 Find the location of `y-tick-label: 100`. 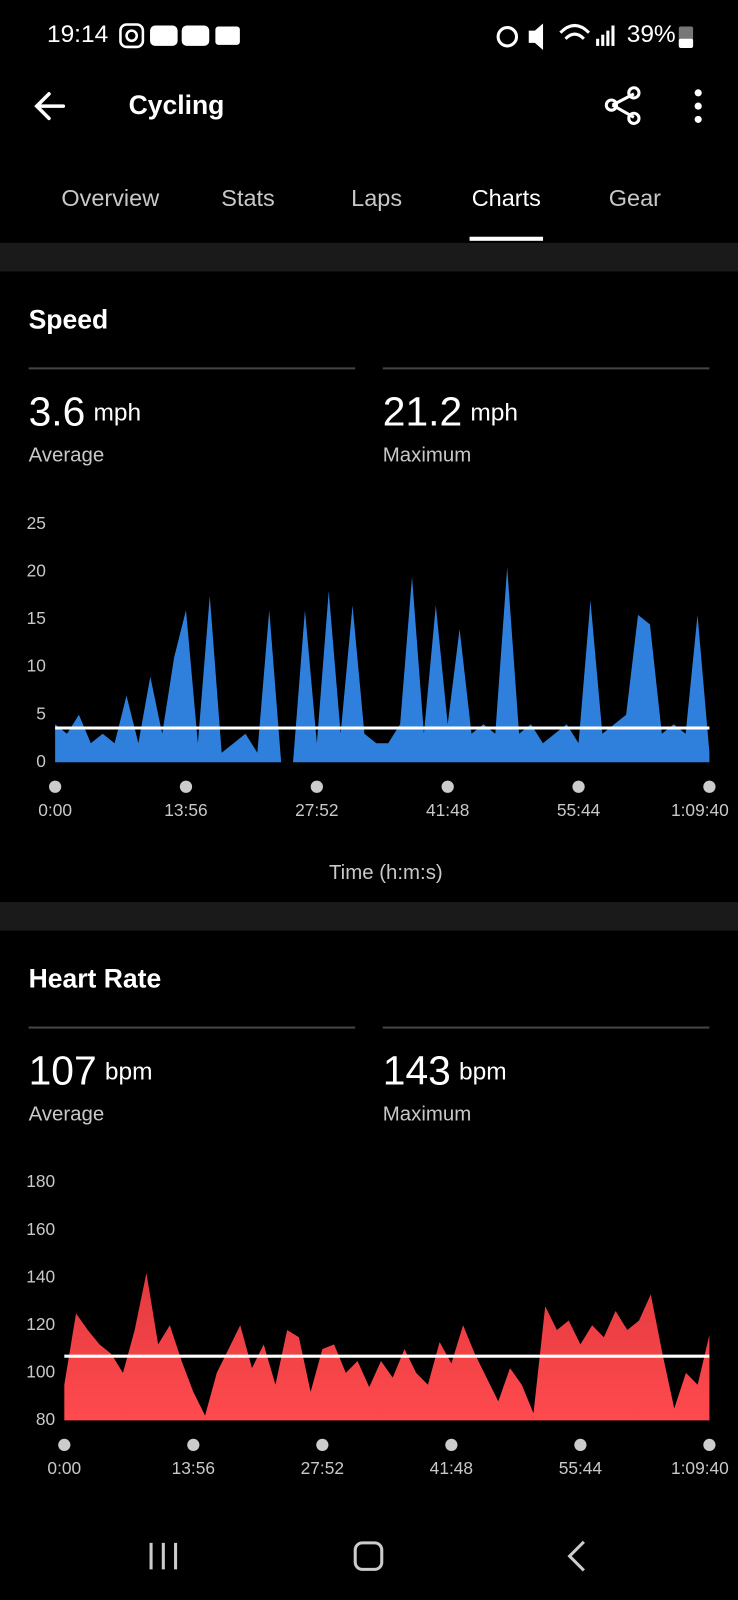

y-tick-label: 100 is located at coordinates (40, 1371).